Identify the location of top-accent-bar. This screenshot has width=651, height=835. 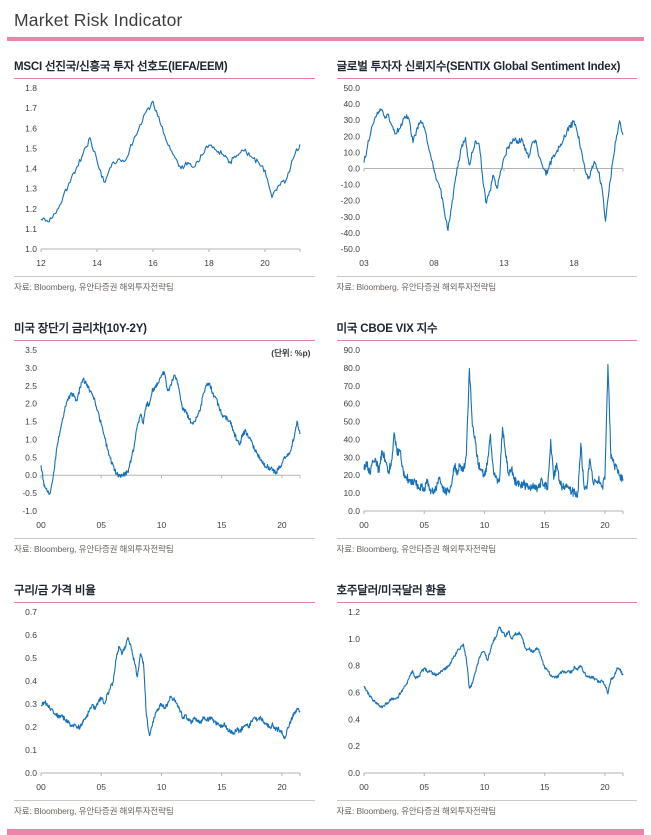
(325, 39).